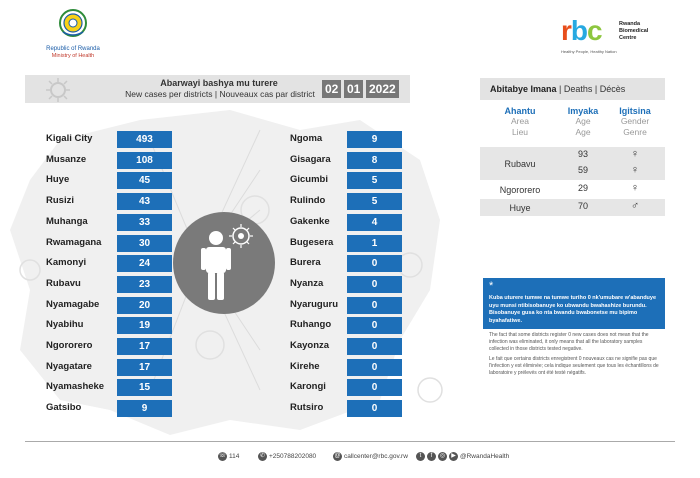 The height and width of the screenshot is (478, 700). I want to click on district-name: Ngororero, so click(69, 345).